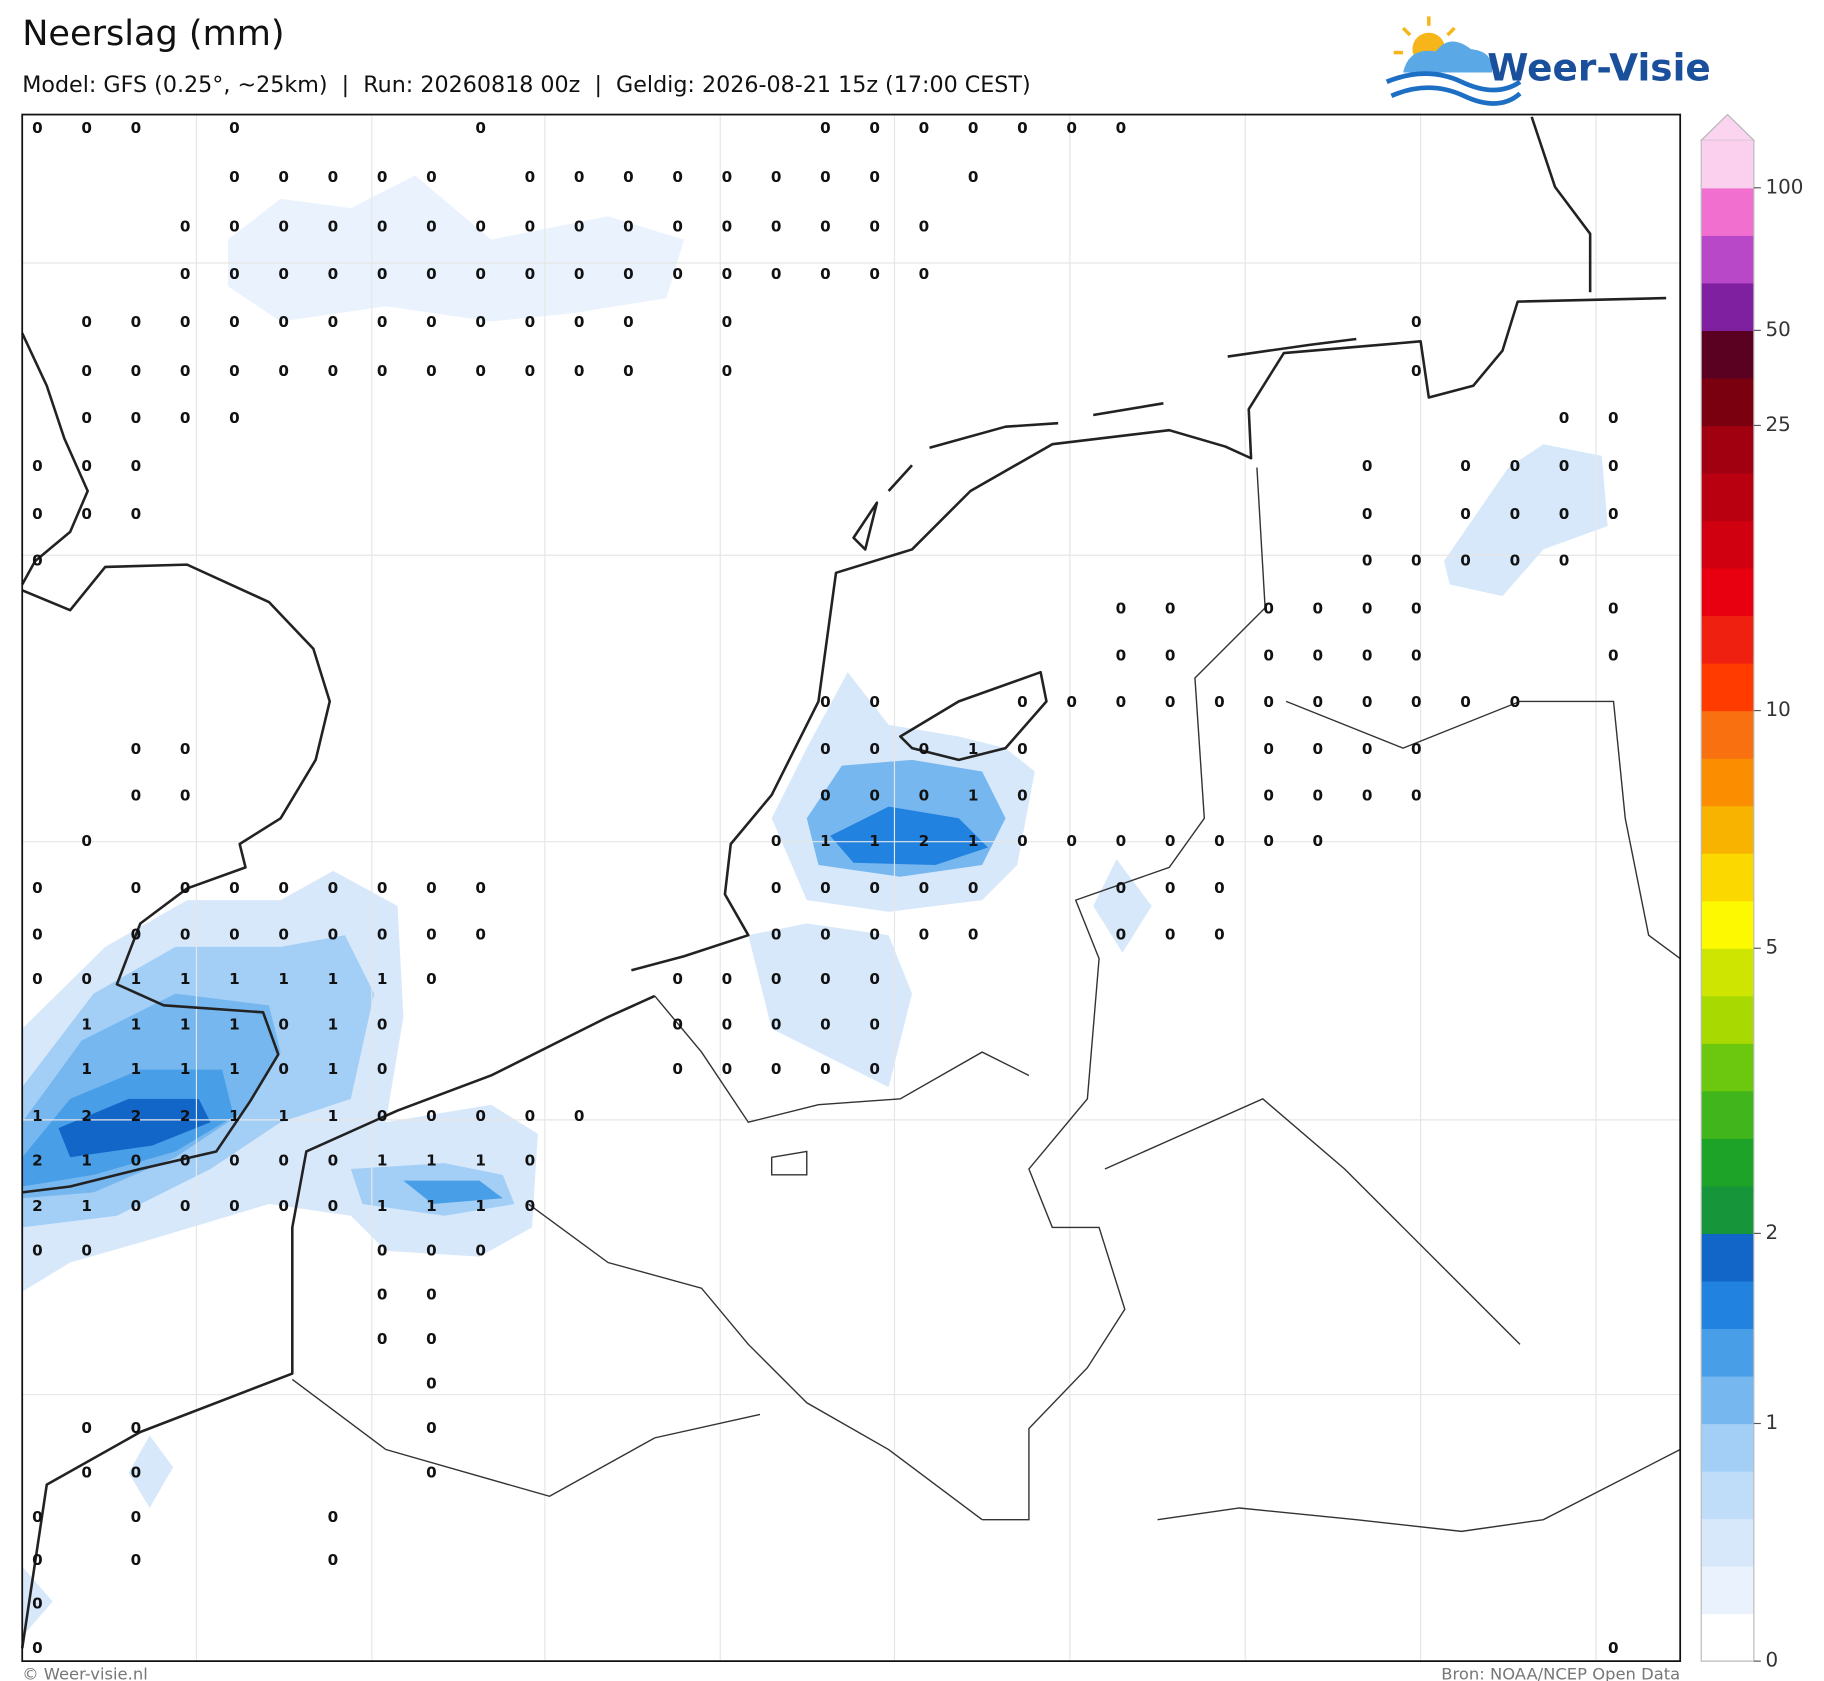  Describe the element at coordinates (1599, 68) in the screenshot. I see `logo-text: Weer-Visie` at that location.